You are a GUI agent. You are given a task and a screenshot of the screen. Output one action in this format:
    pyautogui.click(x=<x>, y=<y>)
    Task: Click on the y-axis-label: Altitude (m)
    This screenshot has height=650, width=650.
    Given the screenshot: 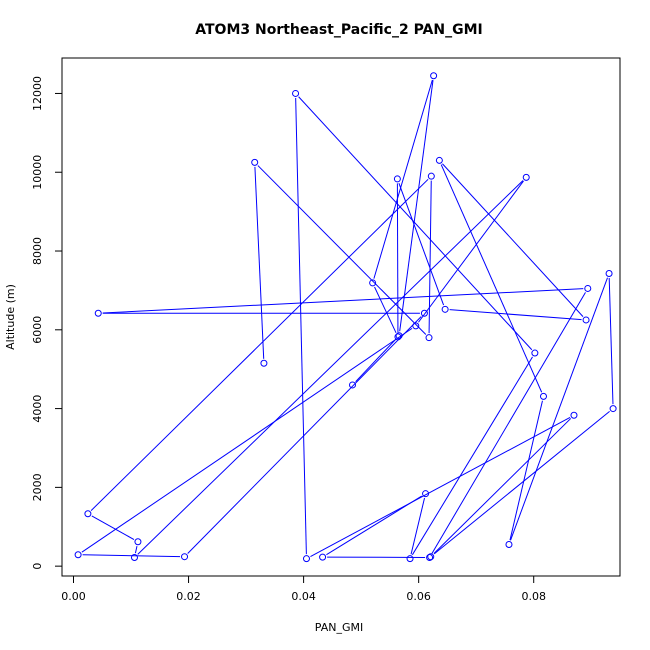 What is the action you would take?
    pyautogui.click(x=10, y=317)
    